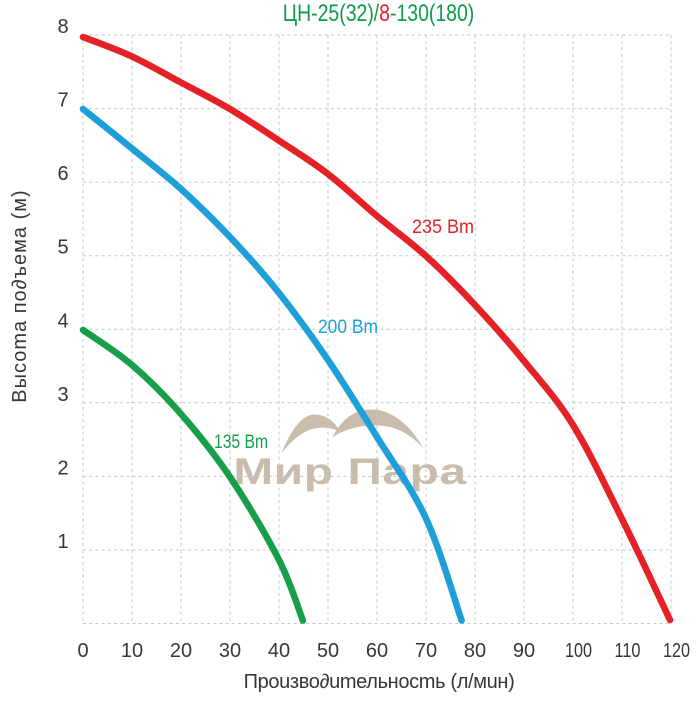 The image size is (700, 705). I want to click on svg-text: 4, so click(62, 321).